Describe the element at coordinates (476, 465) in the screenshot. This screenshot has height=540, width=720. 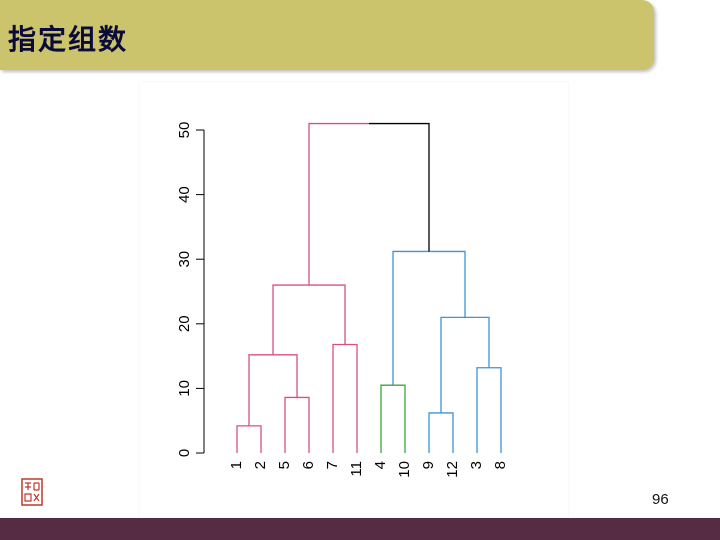
I see `leaf-label-3: 3` at that location.